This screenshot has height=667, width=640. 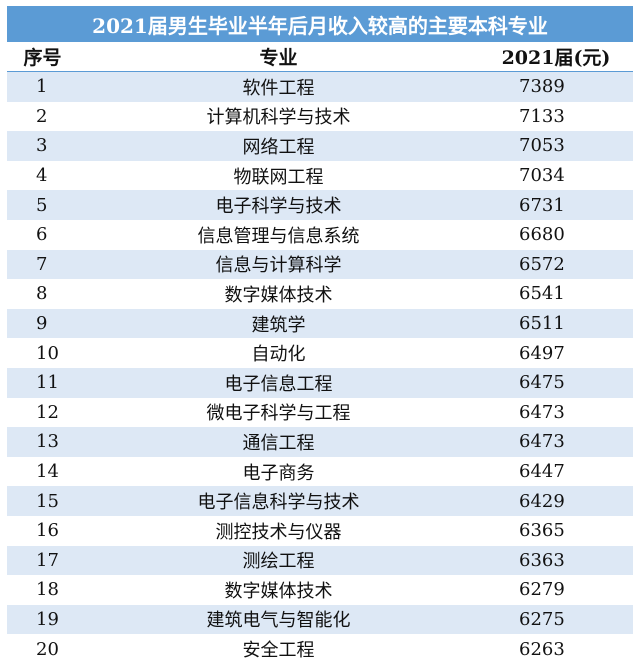 I want to click on table-row: 20 安全工程 6263, so click(x=320, y=649).